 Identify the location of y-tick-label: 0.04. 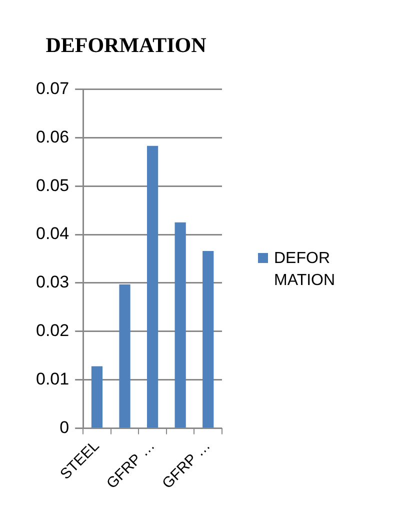
(53, 234).